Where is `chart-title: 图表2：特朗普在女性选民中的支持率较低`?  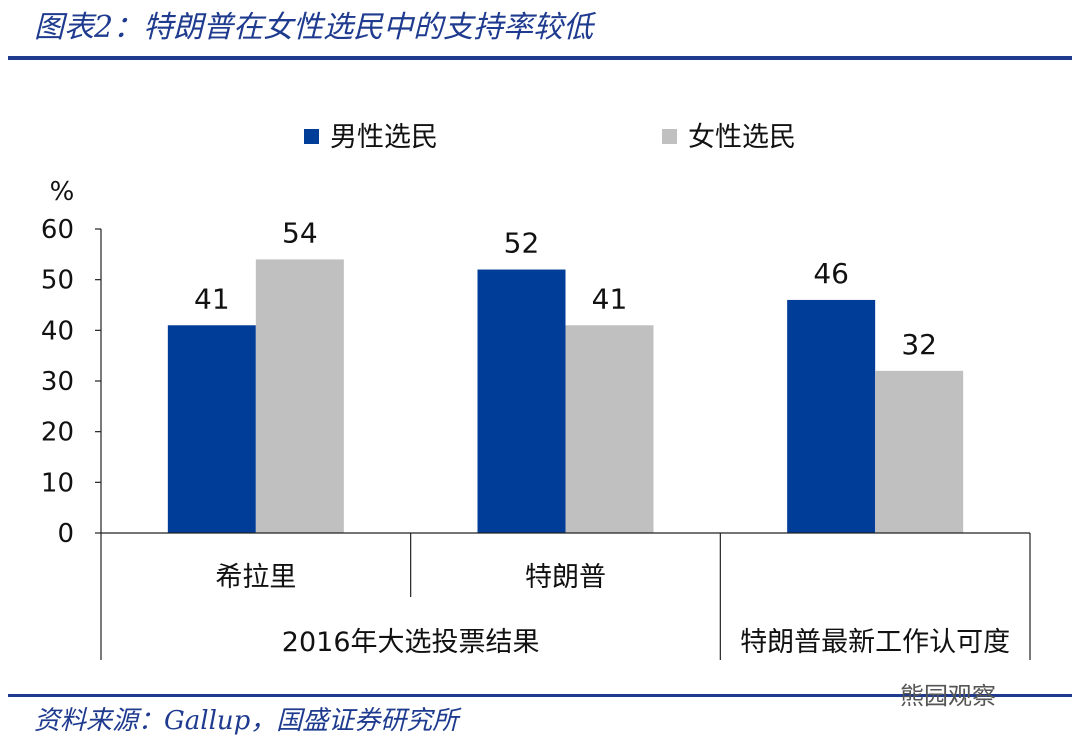
chart-title: 图表2：特朗普在女性选民中的支持率较低 is located at coordinates (314, 27).